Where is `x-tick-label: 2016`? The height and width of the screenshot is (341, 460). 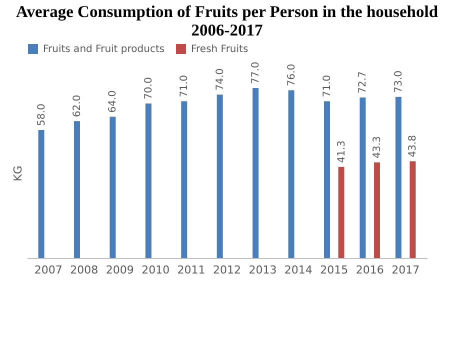 x-tick-label: 2016 is located at coordinates (370, 270).